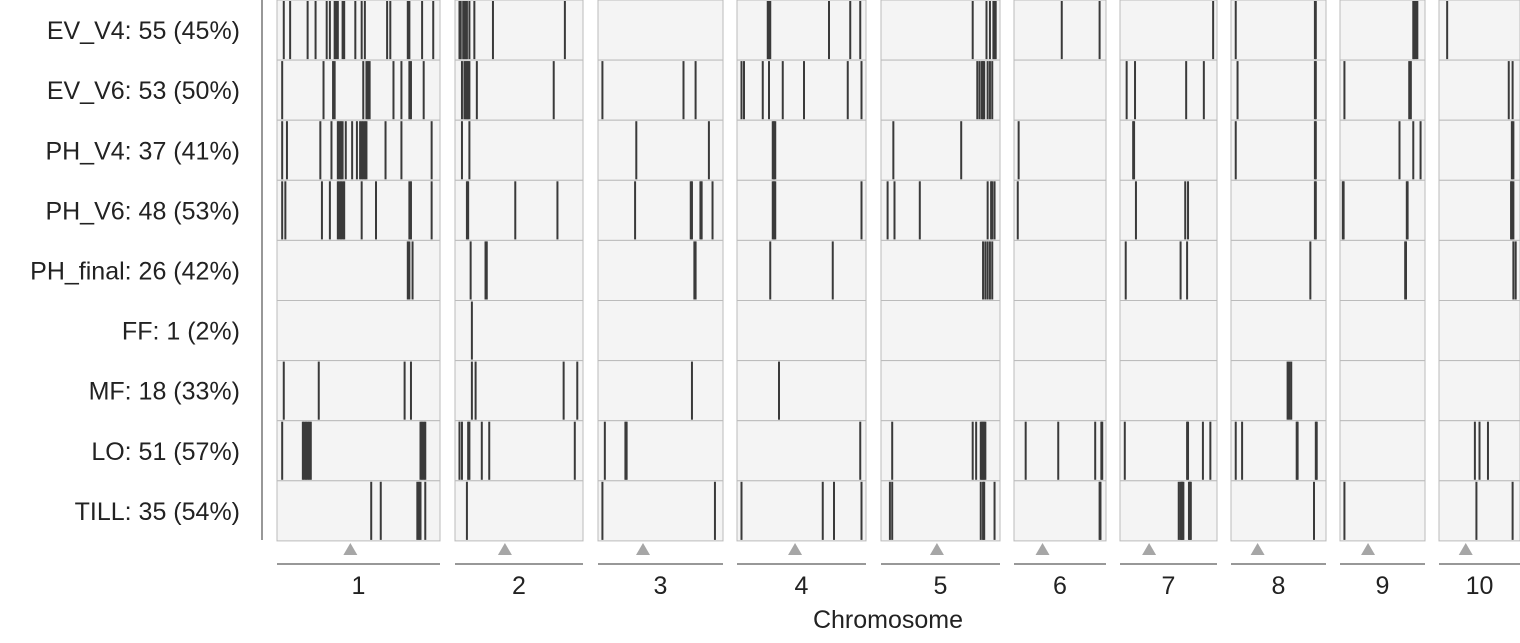 This screenshot has width=1520, height=643. I want to click on row-label-LO: LO: 51 (57%), so click(165, 452).